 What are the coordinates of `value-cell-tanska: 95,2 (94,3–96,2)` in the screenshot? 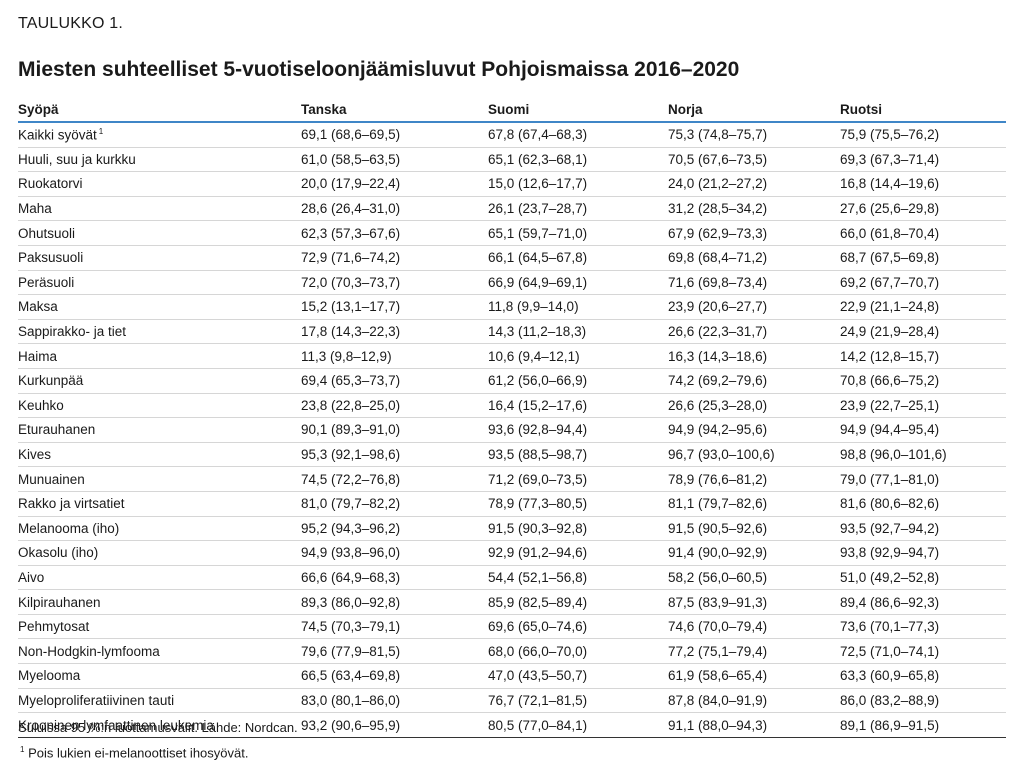 It's located at (351, 528).